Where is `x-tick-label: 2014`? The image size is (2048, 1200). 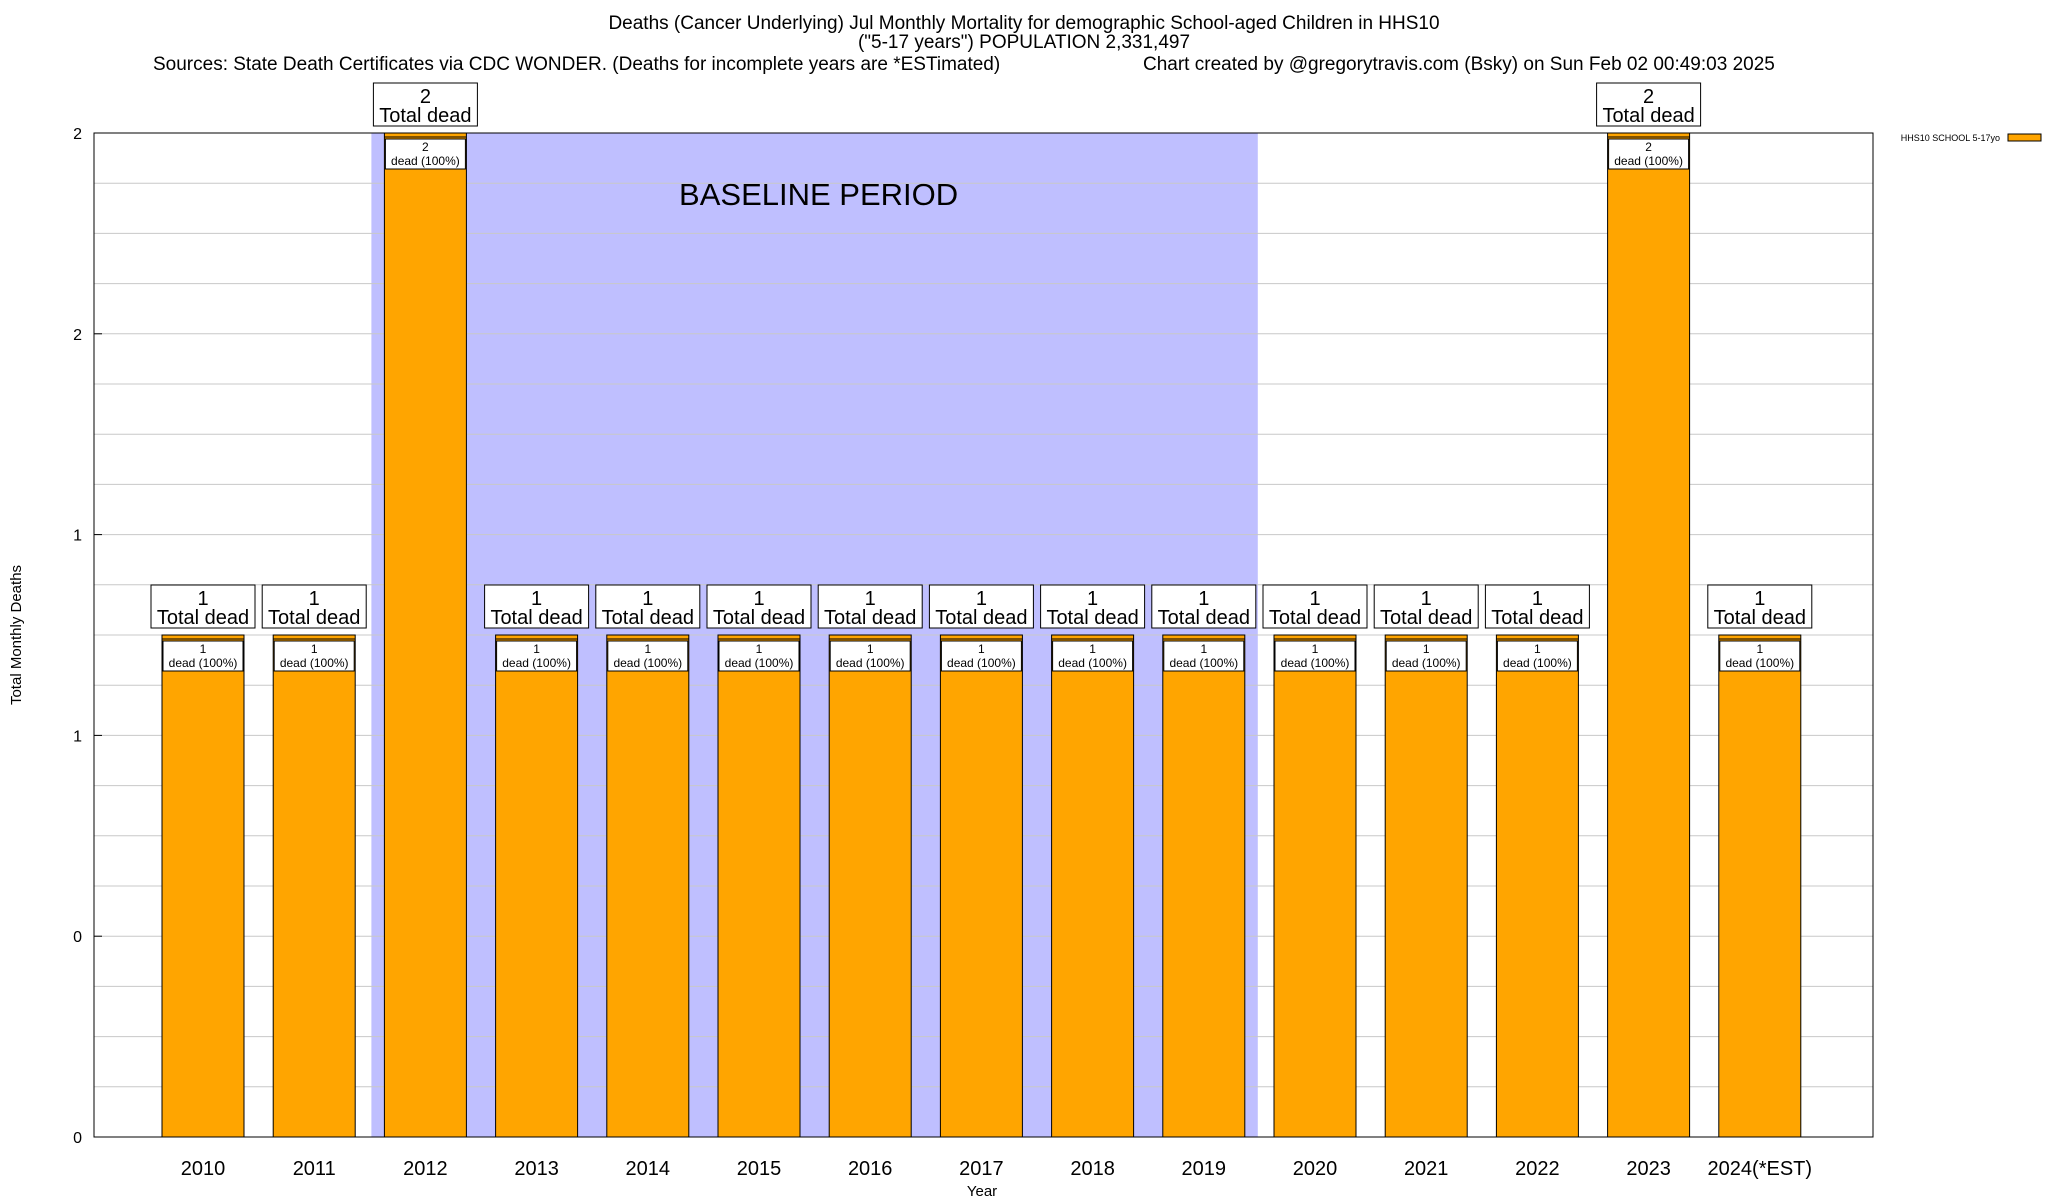
x-tick-label: 2014 is located at coordinates (648, 1169).